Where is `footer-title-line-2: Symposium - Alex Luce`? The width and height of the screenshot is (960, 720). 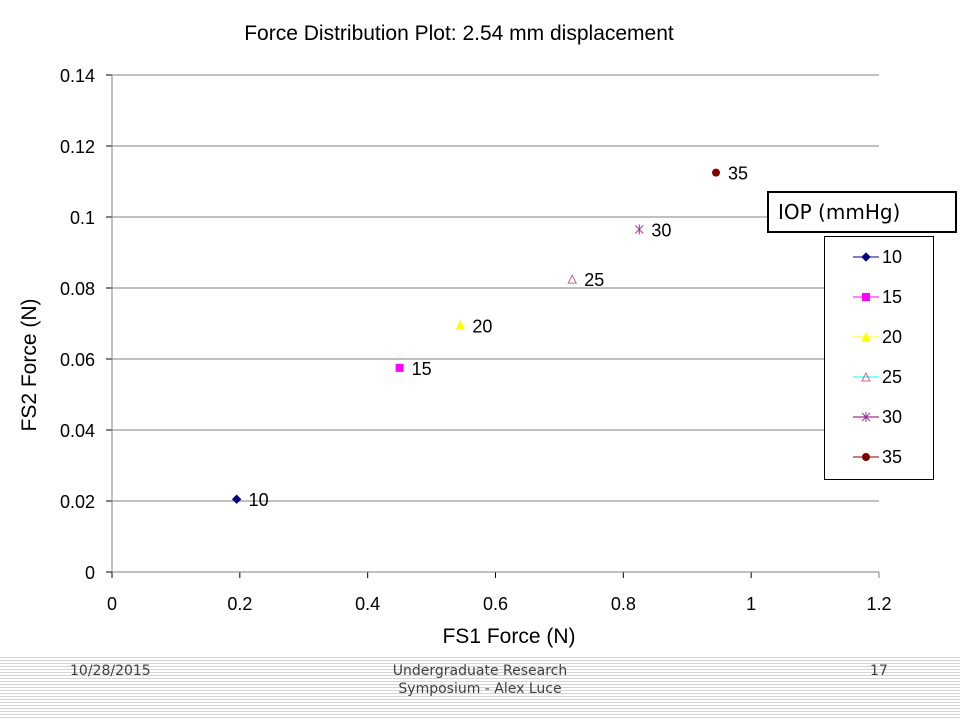 footer-title-line-2: Symposium - Alex Luce is located at coordinates (480, 689).